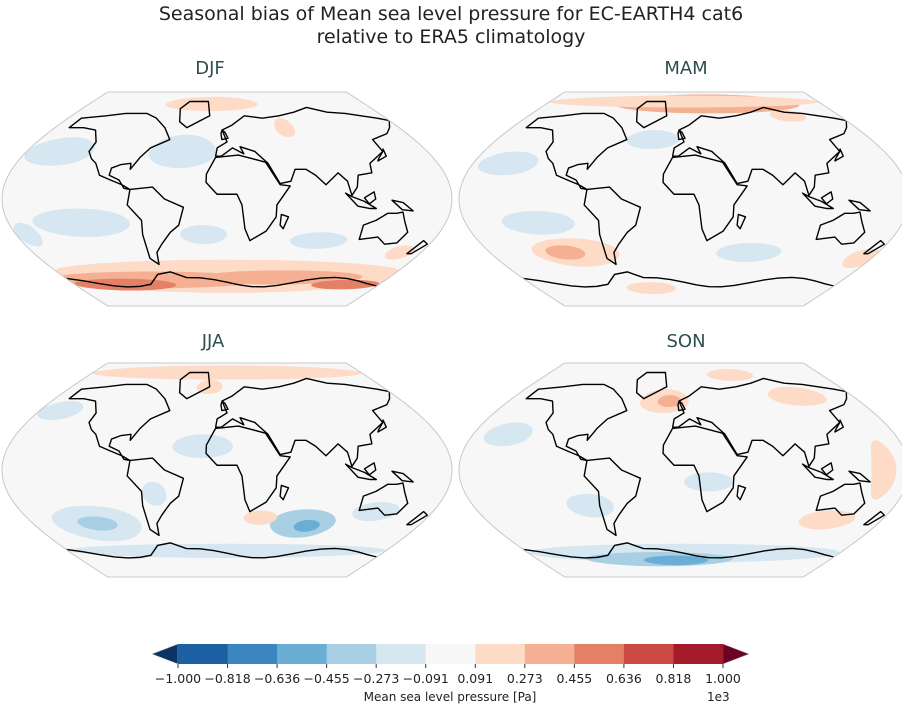 The width and height of the screenshot is (902, 707). I want to click on colorbar-over-arrow, so click(736, 654).